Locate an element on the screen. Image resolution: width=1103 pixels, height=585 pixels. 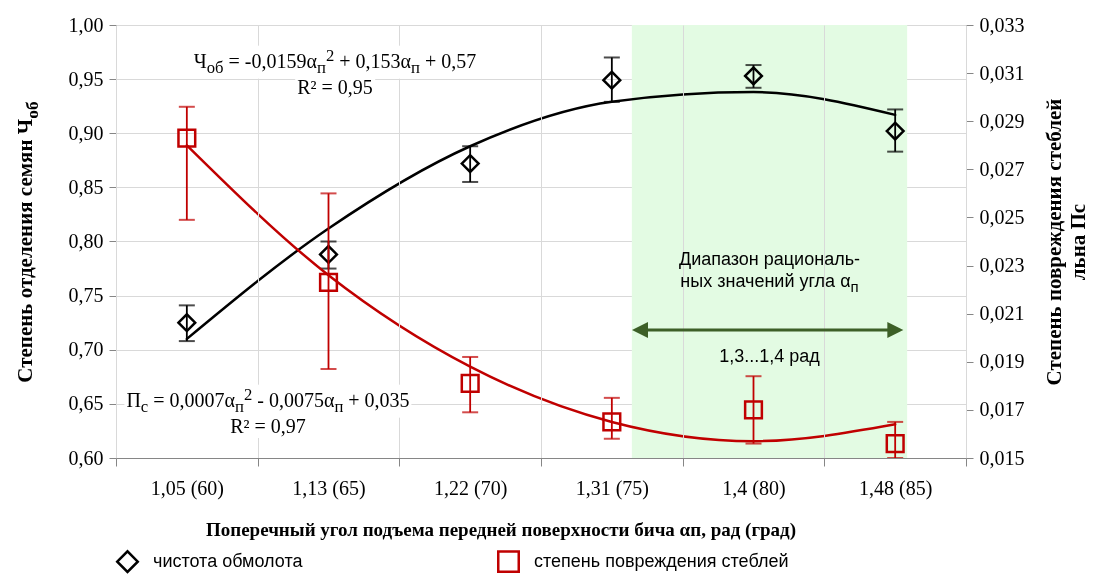
y2-tick-label: 0,019 is located at coordinates (1002, 361).